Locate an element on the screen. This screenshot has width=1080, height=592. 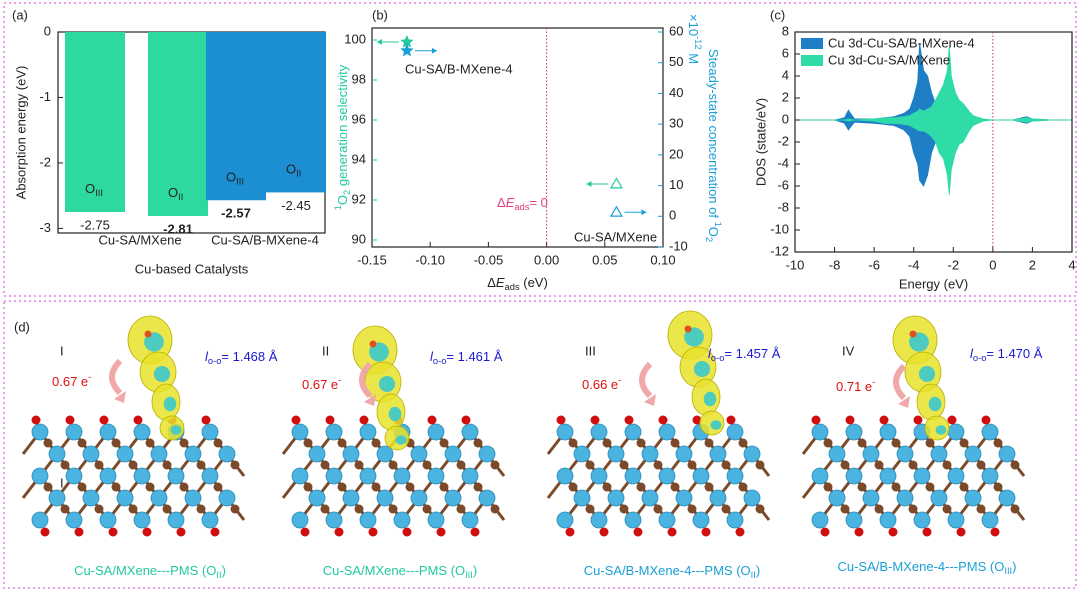
y2-tick-label: 40 is located at coordinates (676, 92).